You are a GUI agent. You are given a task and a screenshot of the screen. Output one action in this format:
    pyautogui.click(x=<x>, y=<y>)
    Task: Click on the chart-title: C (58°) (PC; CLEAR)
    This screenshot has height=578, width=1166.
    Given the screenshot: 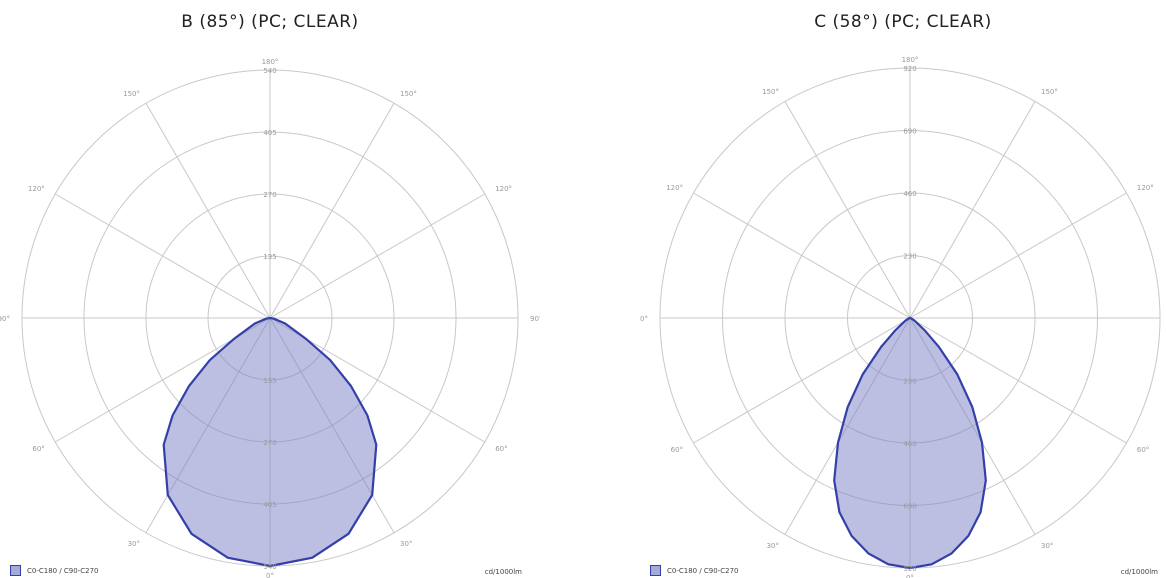 What is the action you would take?
    pyautogui.click(x=903, y=22)
    